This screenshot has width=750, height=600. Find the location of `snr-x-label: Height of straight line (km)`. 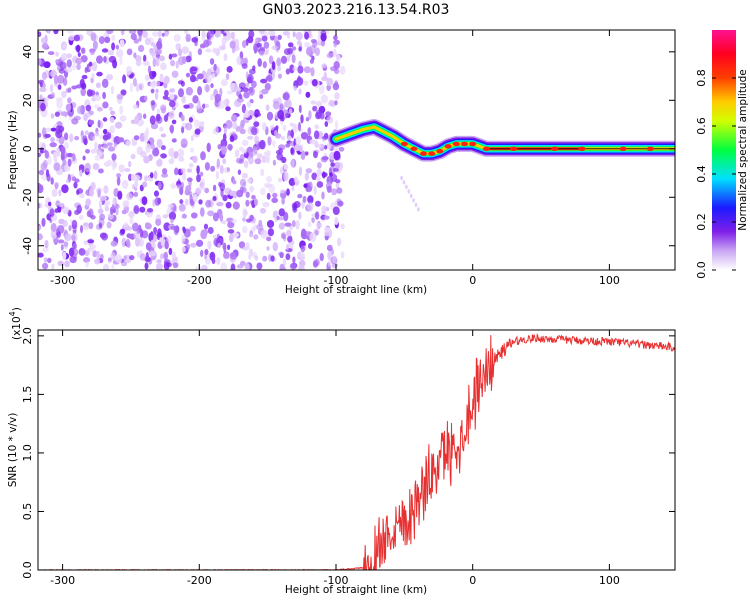

snr-x-label: Height of straight line (km) is located at coordinates (356, 590).